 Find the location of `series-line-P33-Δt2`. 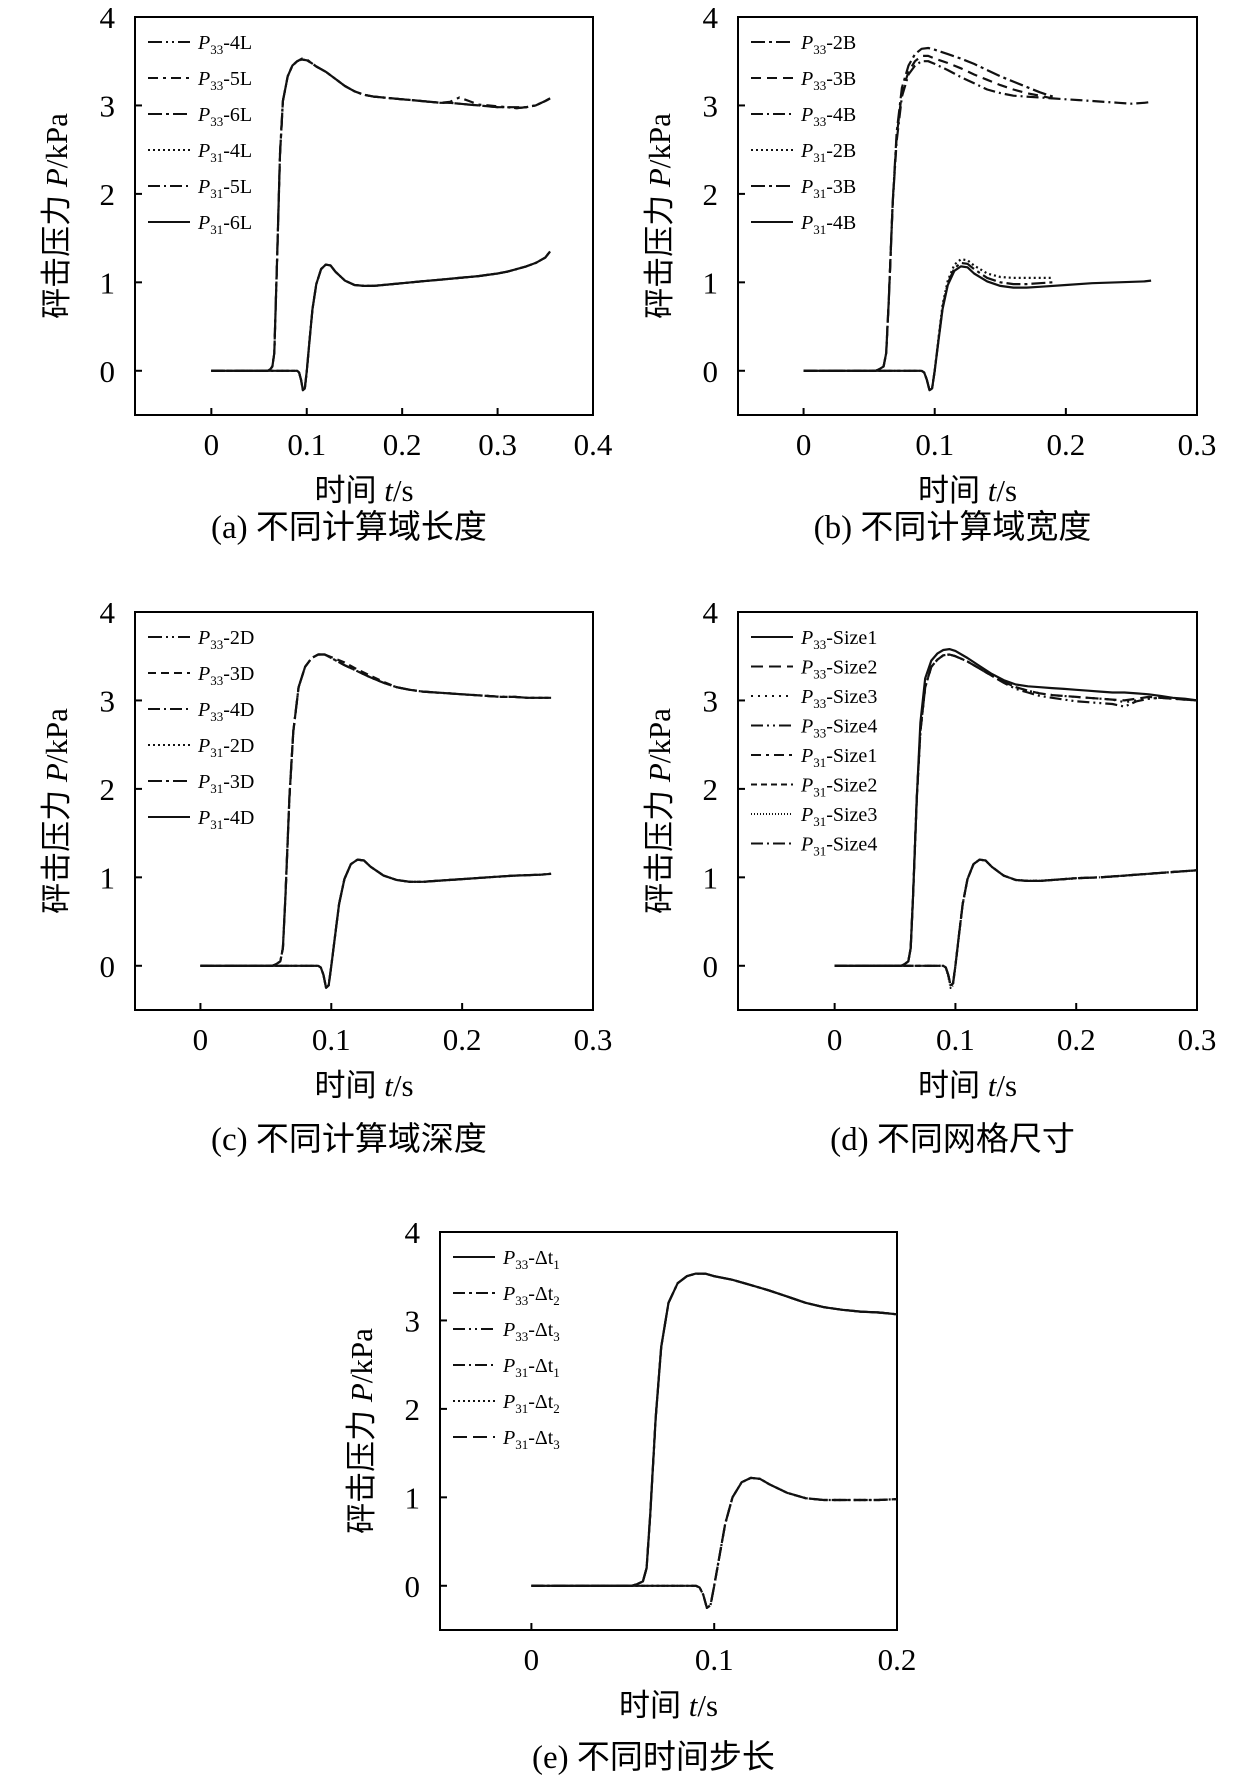

series-line-P33-Δt2 is located at coordinates (714, 1429).